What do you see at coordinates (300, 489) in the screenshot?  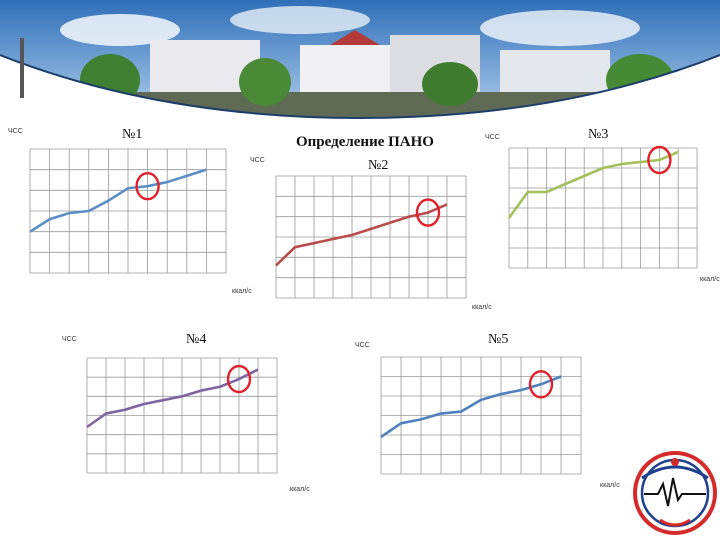 I see `chart-4-x-label: ккал/с` at bounding box center [300, 489].